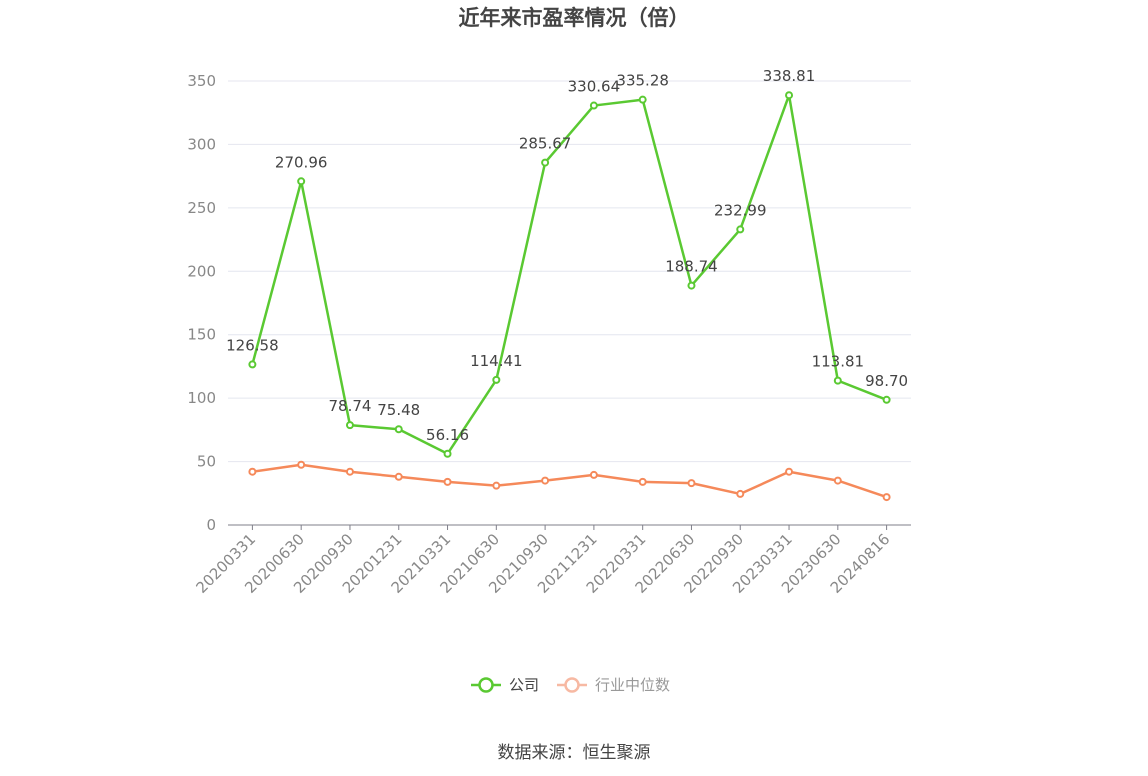  I want to click on data-label: 75.48, so click(398, 410).